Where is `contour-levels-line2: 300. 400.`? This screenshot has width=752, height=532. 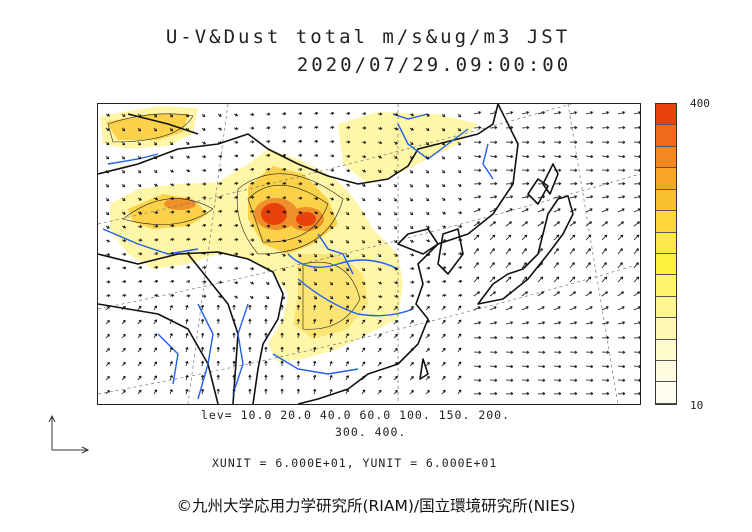
contour-levels-line2: 300. 400. is located at coordinates (371, 432).